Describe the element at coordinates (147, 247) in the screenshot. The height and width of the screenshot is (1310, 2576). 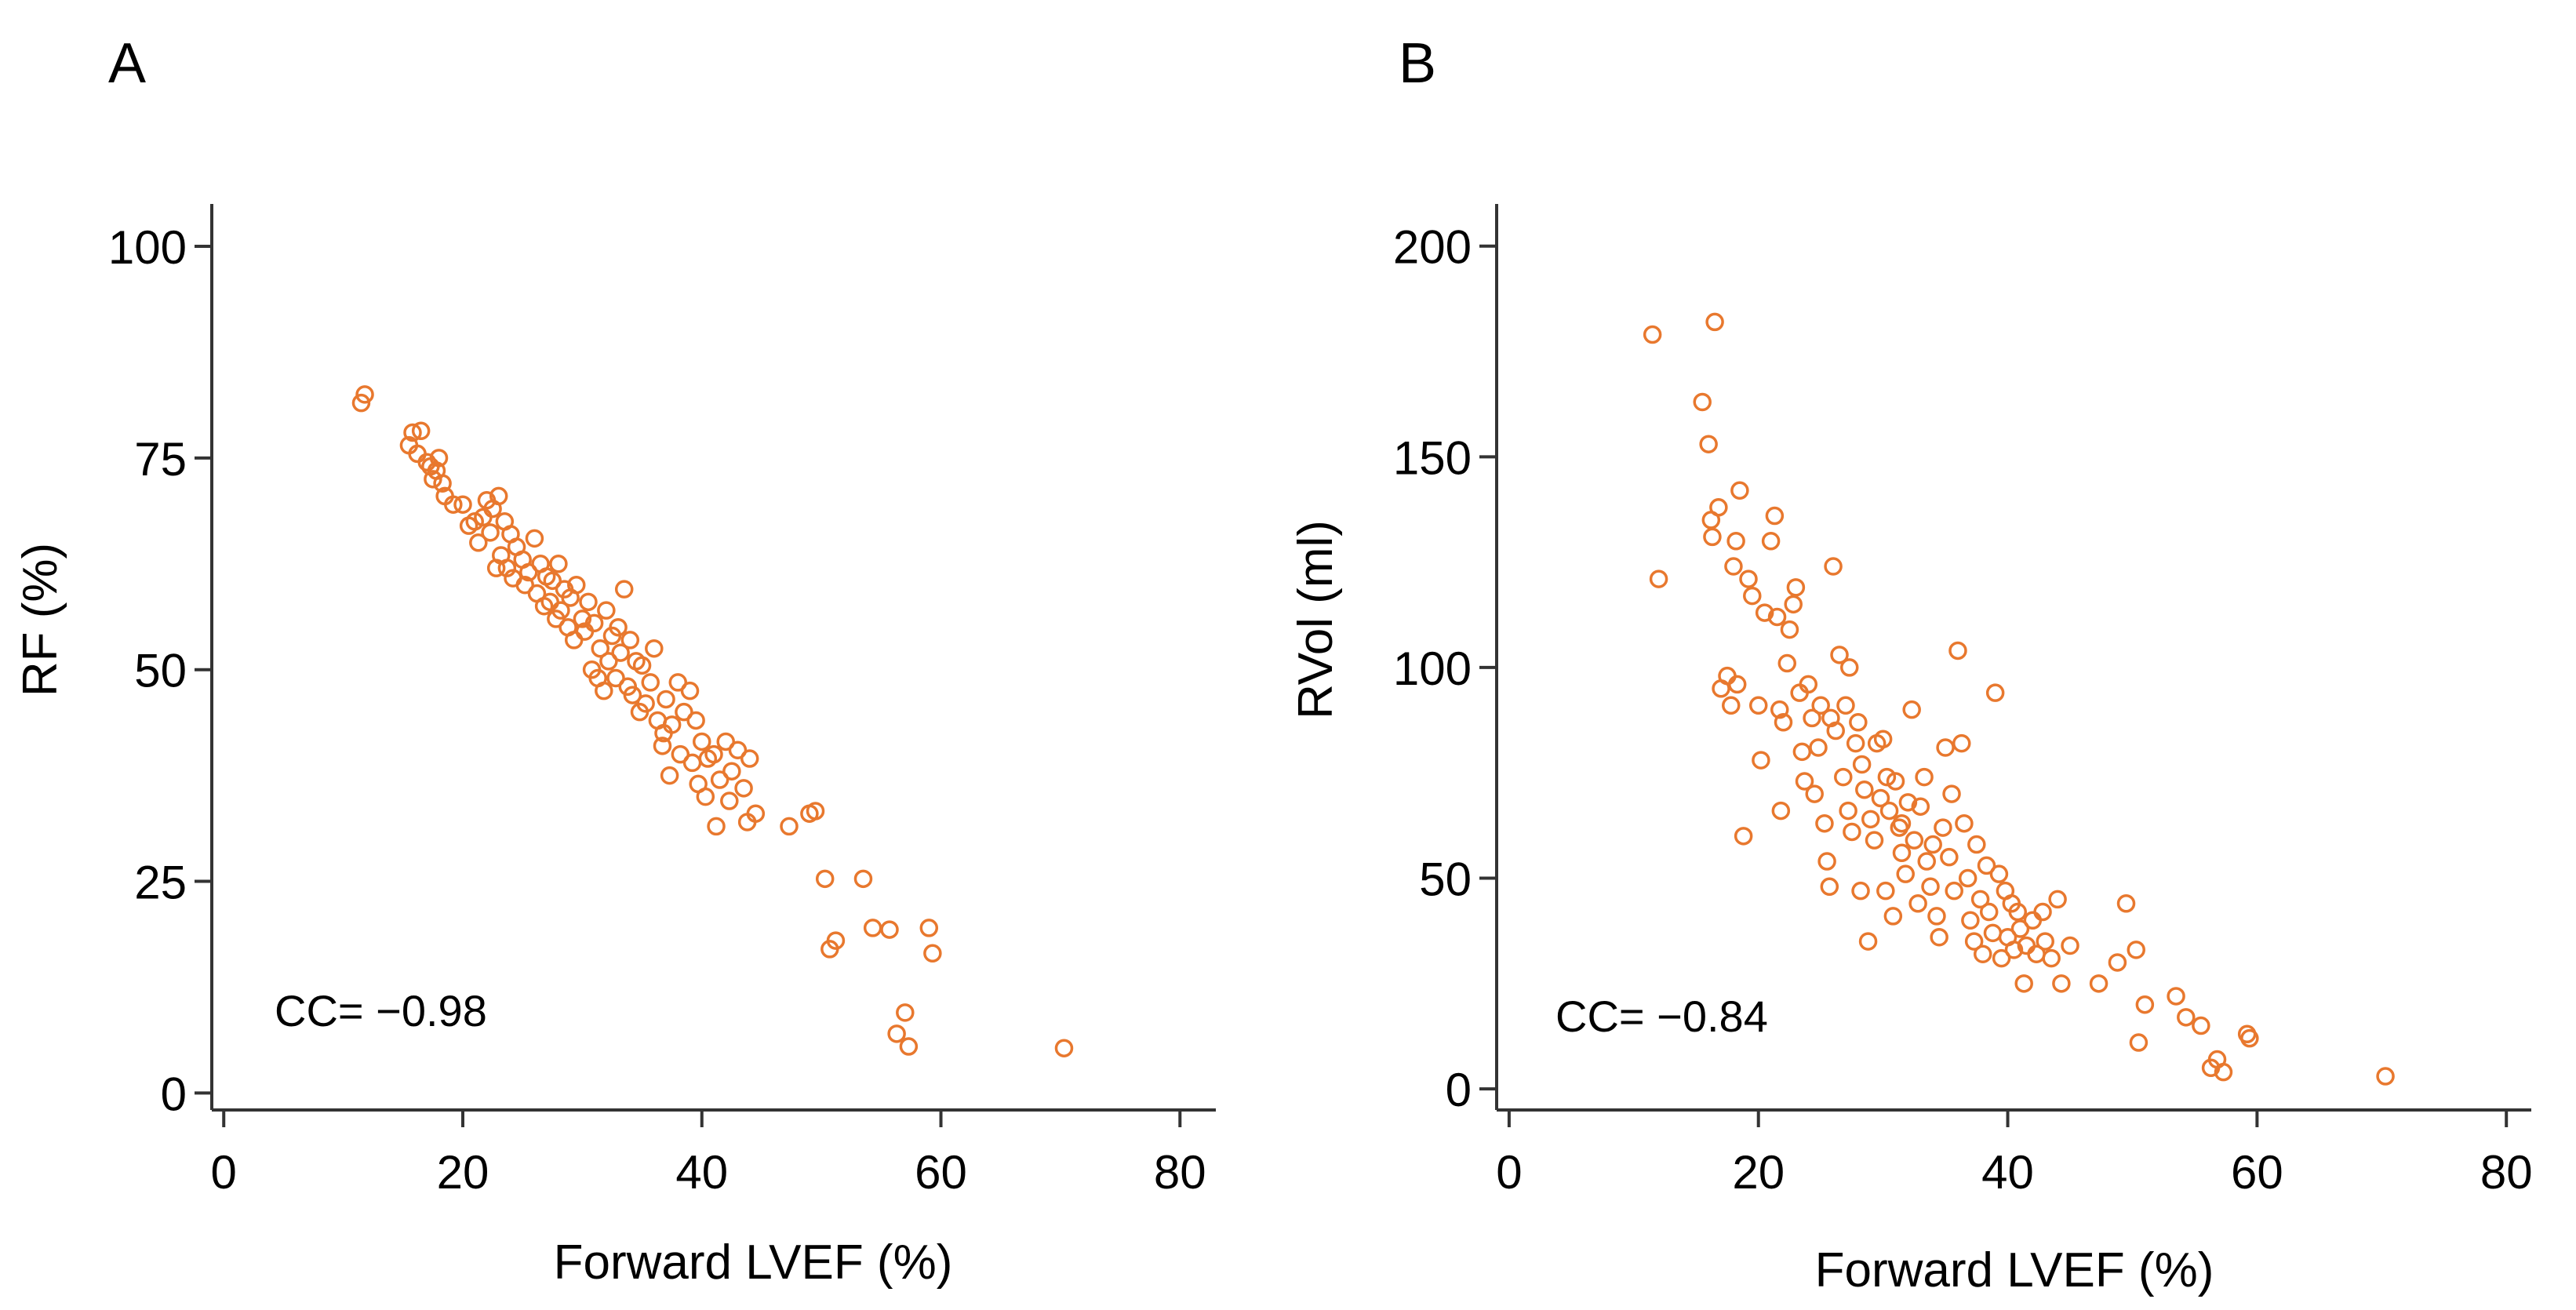
I see `y-tick-label: 100` at that location.